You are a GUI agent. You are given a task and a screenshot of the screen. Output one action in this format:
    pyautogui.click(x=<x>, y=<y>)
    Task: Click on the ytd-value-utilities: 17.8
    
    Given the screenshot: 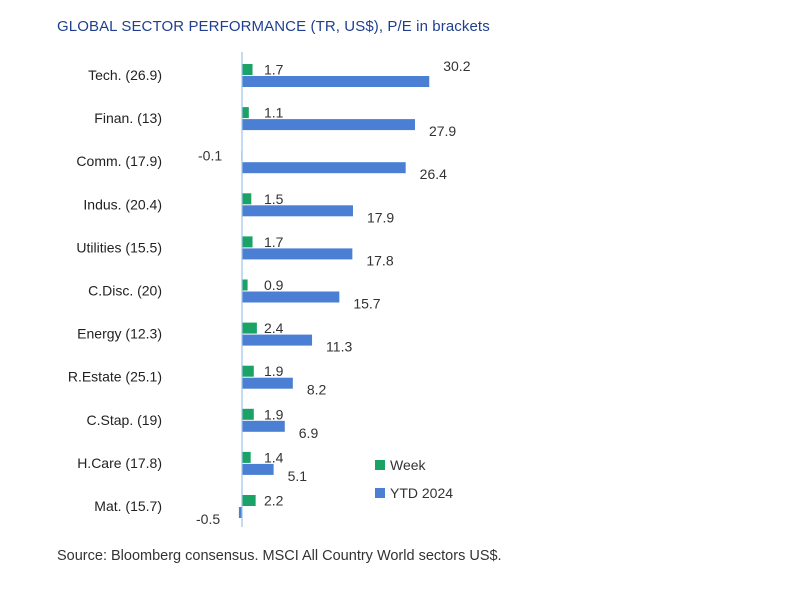 What is the action you would take?
    pyautogui.click(x=379, y=260)
    